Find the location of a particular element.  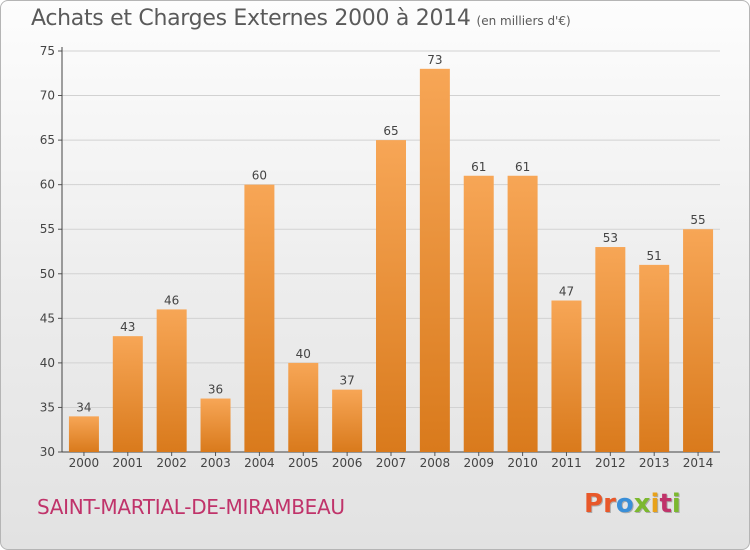

value-label: 51 is located at coordinates (654, 256).